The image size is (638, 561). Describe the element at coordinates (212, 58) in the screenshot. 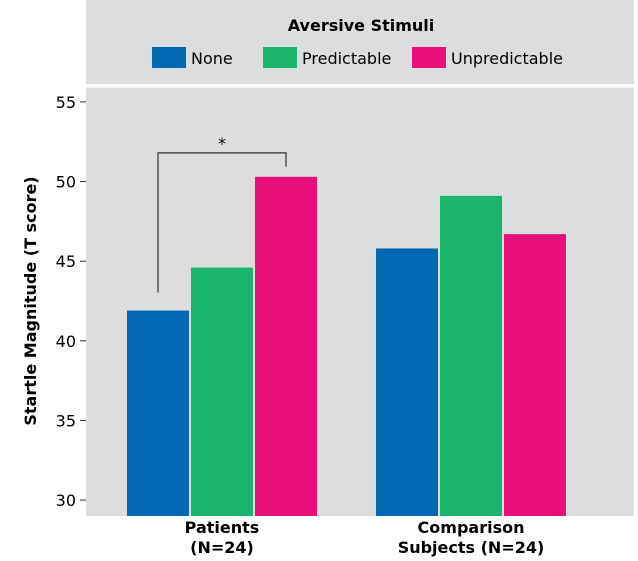

I see `legend-label-none: None` at that location.